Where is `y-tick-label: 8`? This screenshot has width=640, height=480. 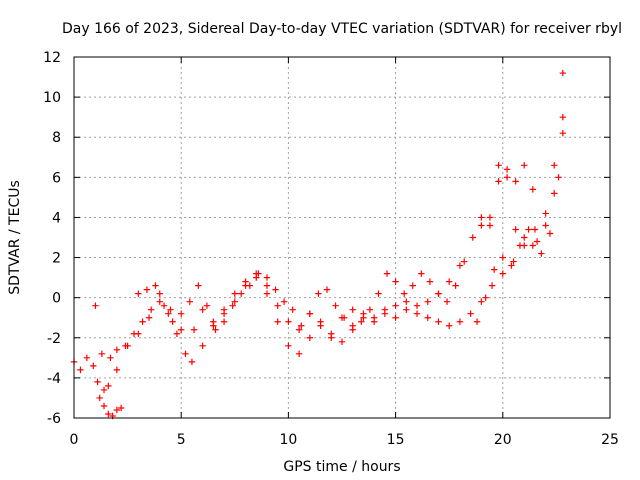 y-tick-label: 8 is located at coordinates (56, 138).